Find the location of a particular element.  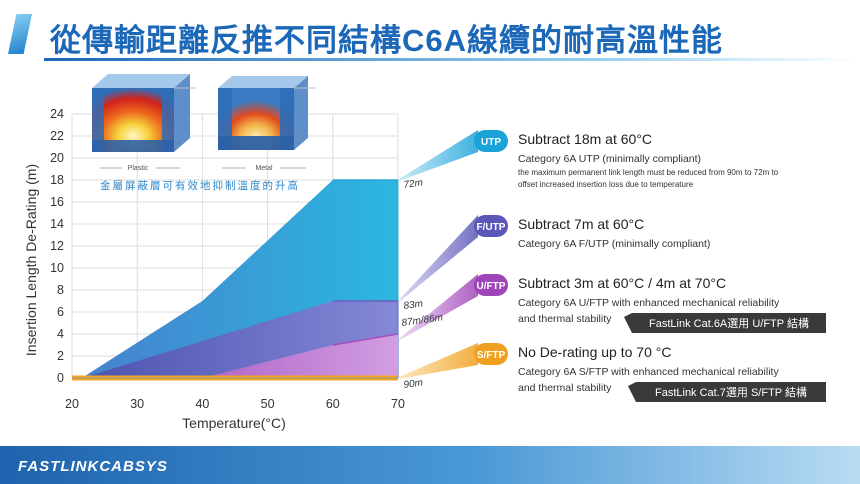

title-bar: 從傳輸距離反推不同結構C6A線纜的耐高溫性能 is located at coordinates (430, 35).